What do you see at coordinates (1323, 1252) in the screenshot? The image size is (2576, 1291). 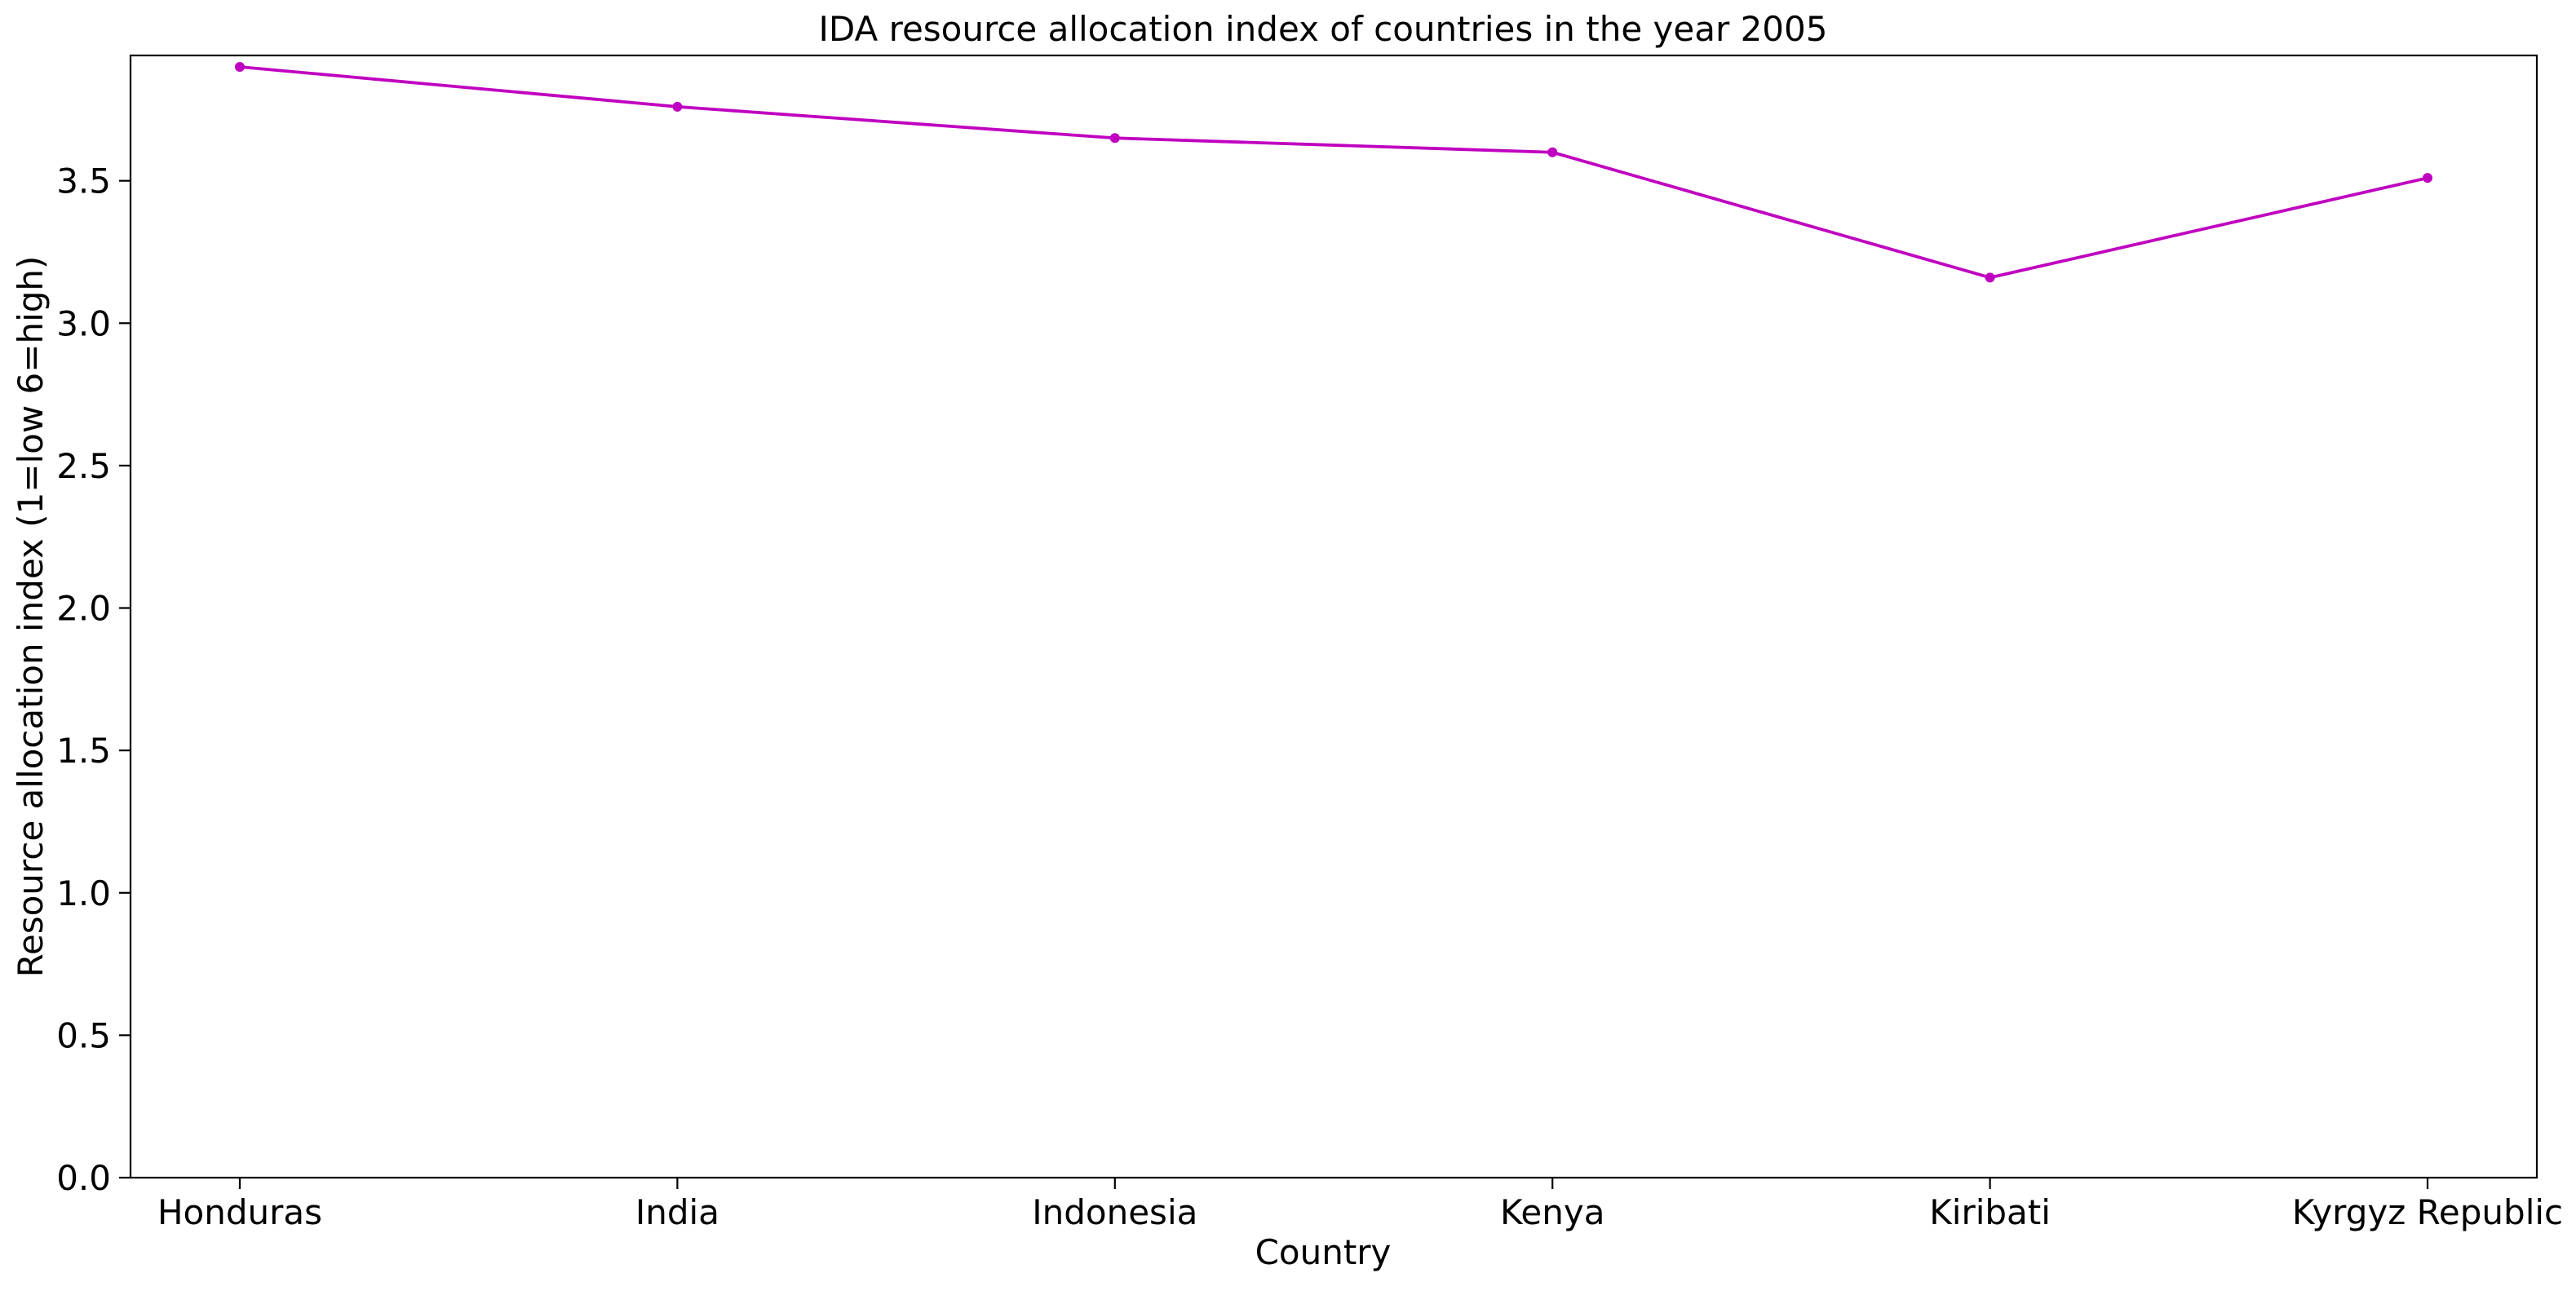 I see `x-axis-label: Country` at bounding box center [1323, 1252].